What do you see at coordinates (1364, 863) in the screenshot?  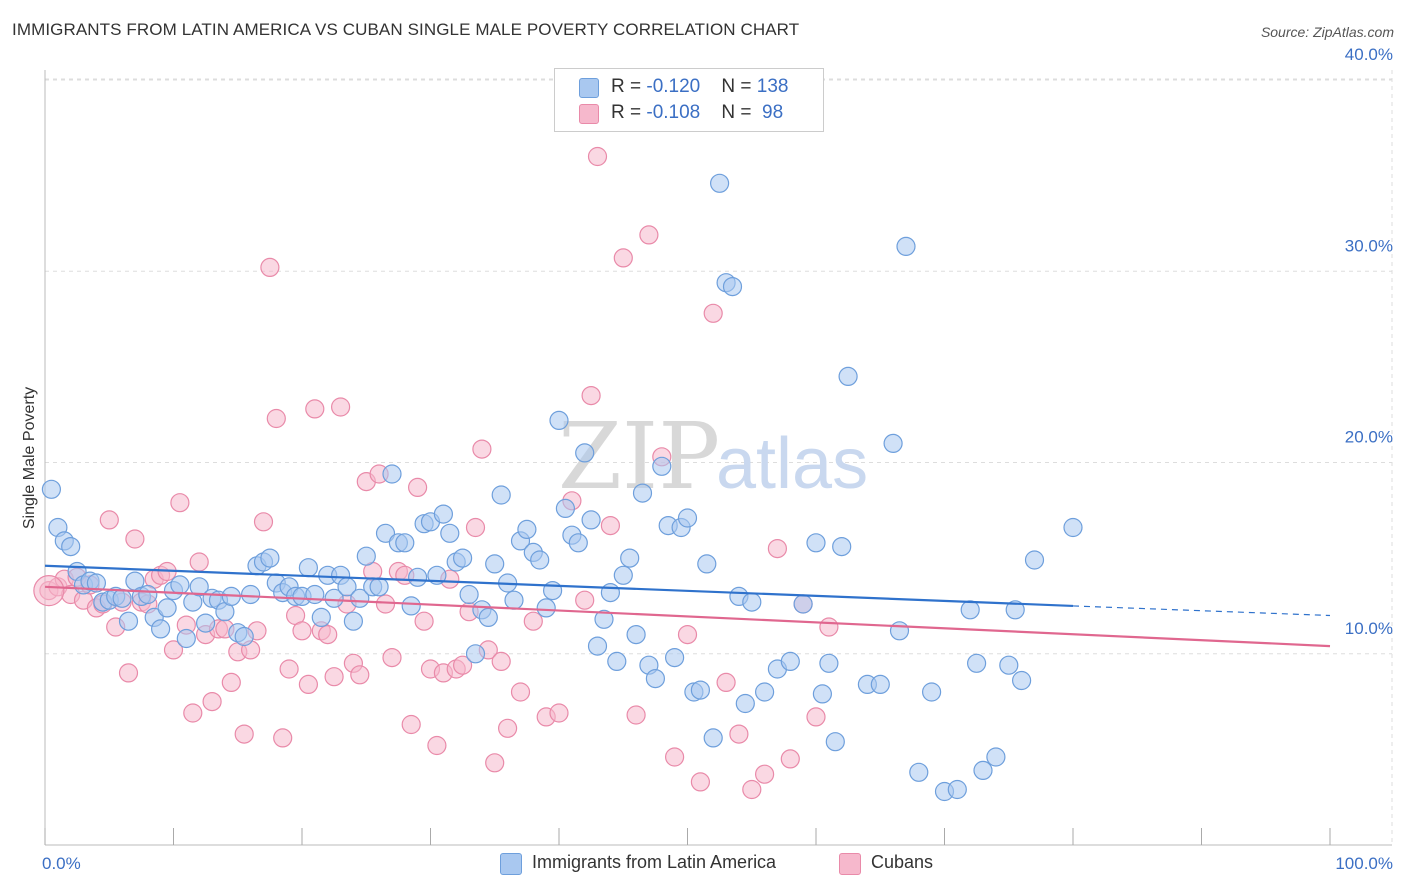 I see `x-tick-label-max: 100.0%` at bounding box center [1364, 863].